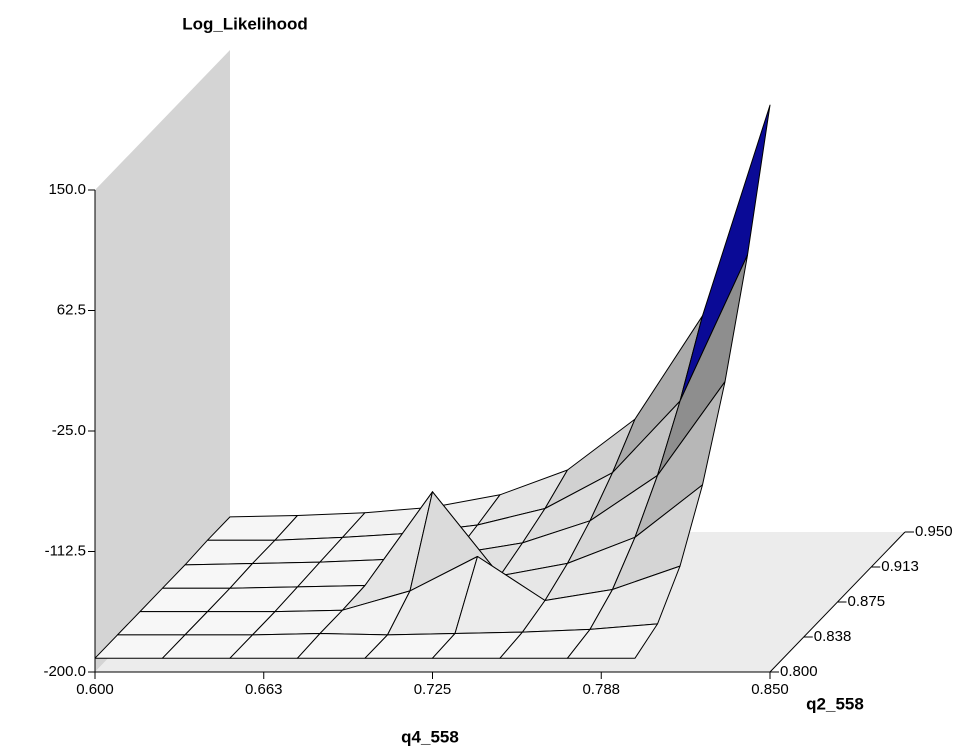  What do you see at coordinates (835, 703) in the screenshot?
I see `y-axis-label: q2_558` at bounding box center [835, 703].